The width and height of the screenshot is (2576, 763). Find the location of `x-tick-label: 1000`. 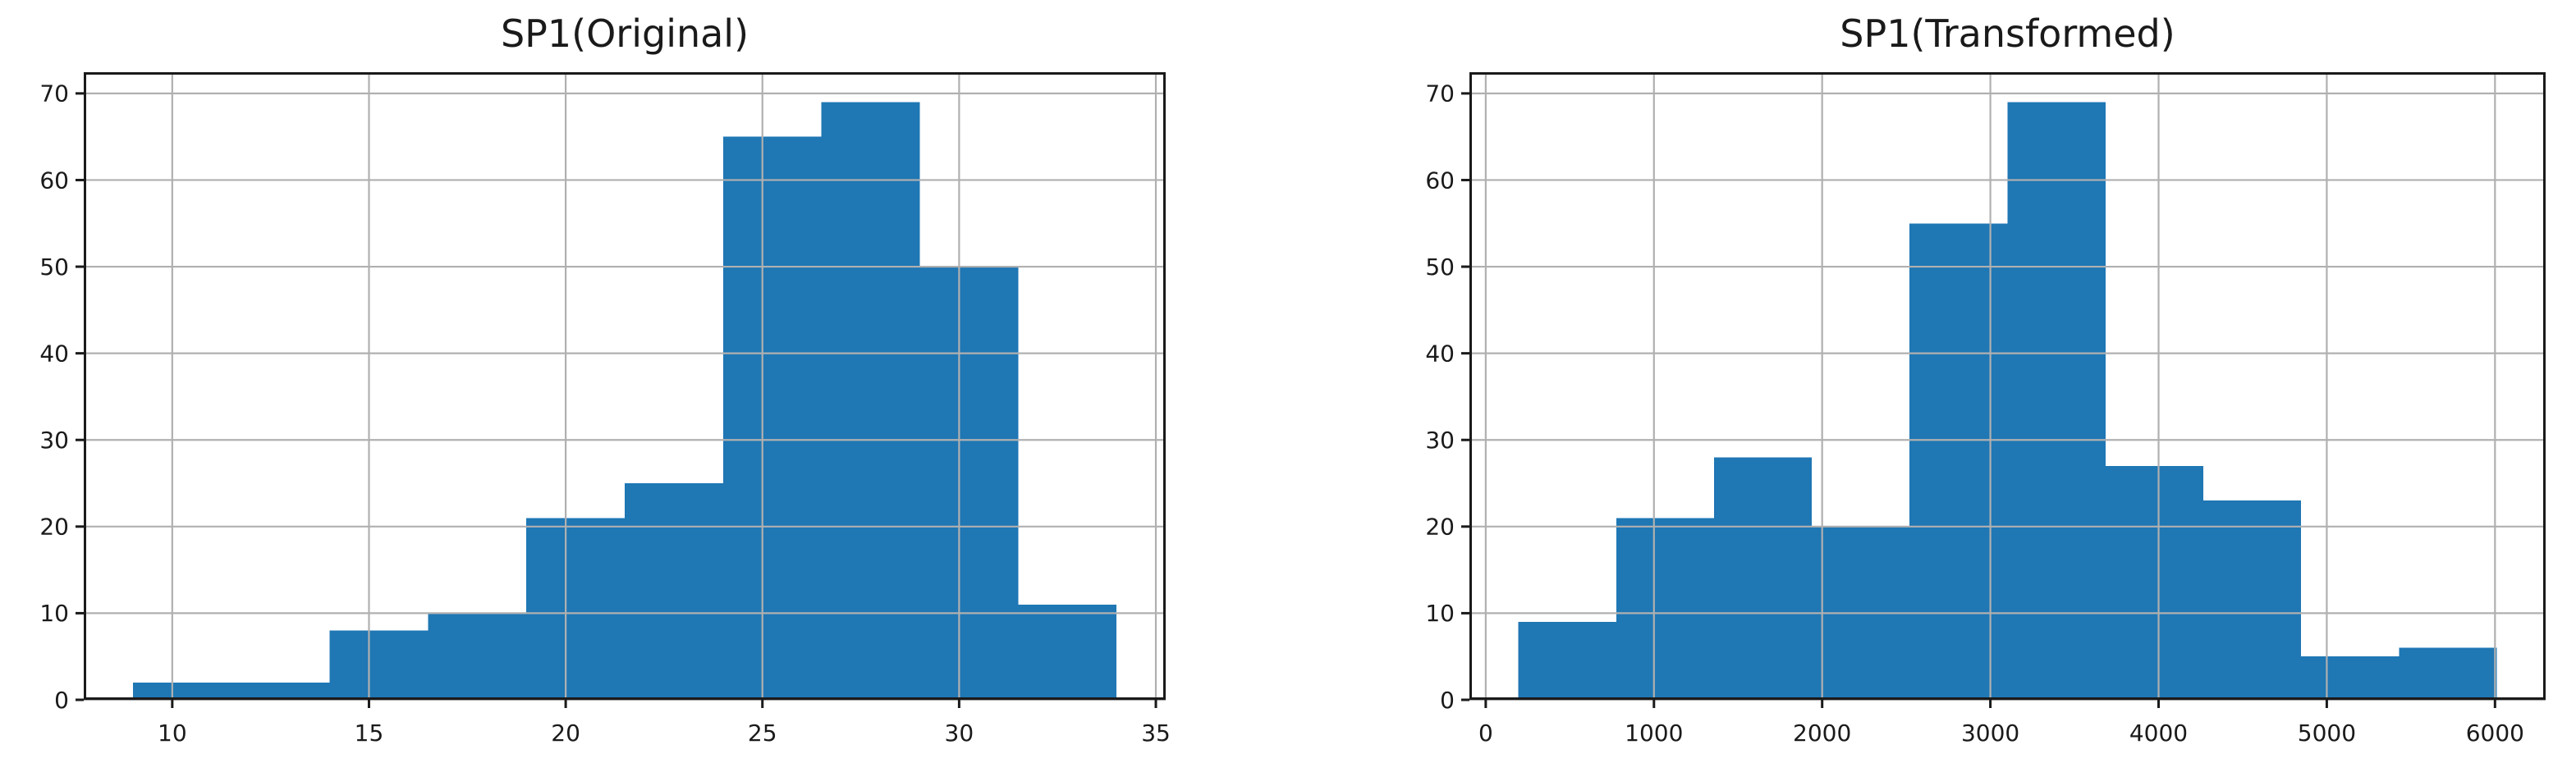

x-tick-label: 1000 is located at coordinates (1654, 733).